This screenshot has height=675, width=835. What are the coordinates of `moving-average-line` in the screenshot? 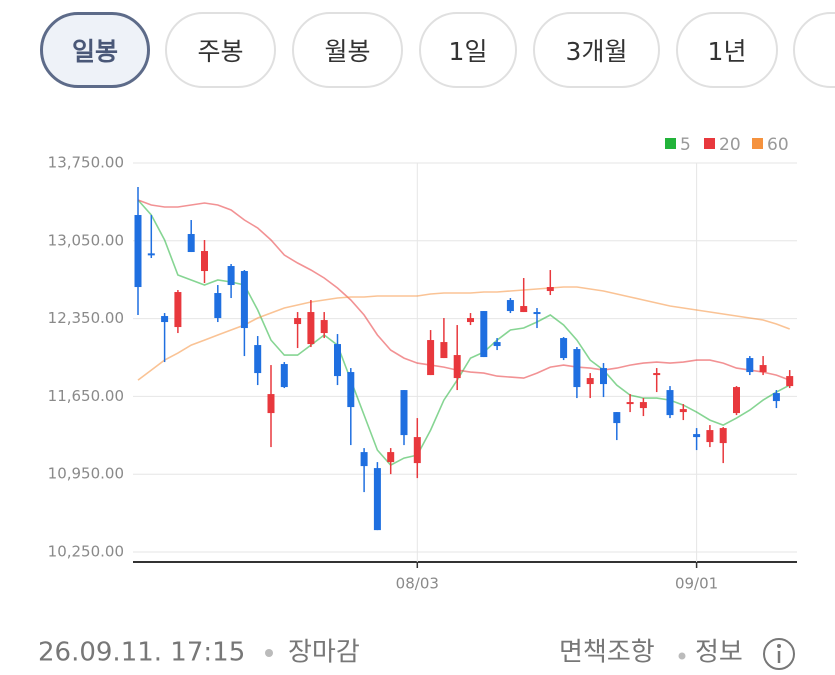 It's located at (463, 333).